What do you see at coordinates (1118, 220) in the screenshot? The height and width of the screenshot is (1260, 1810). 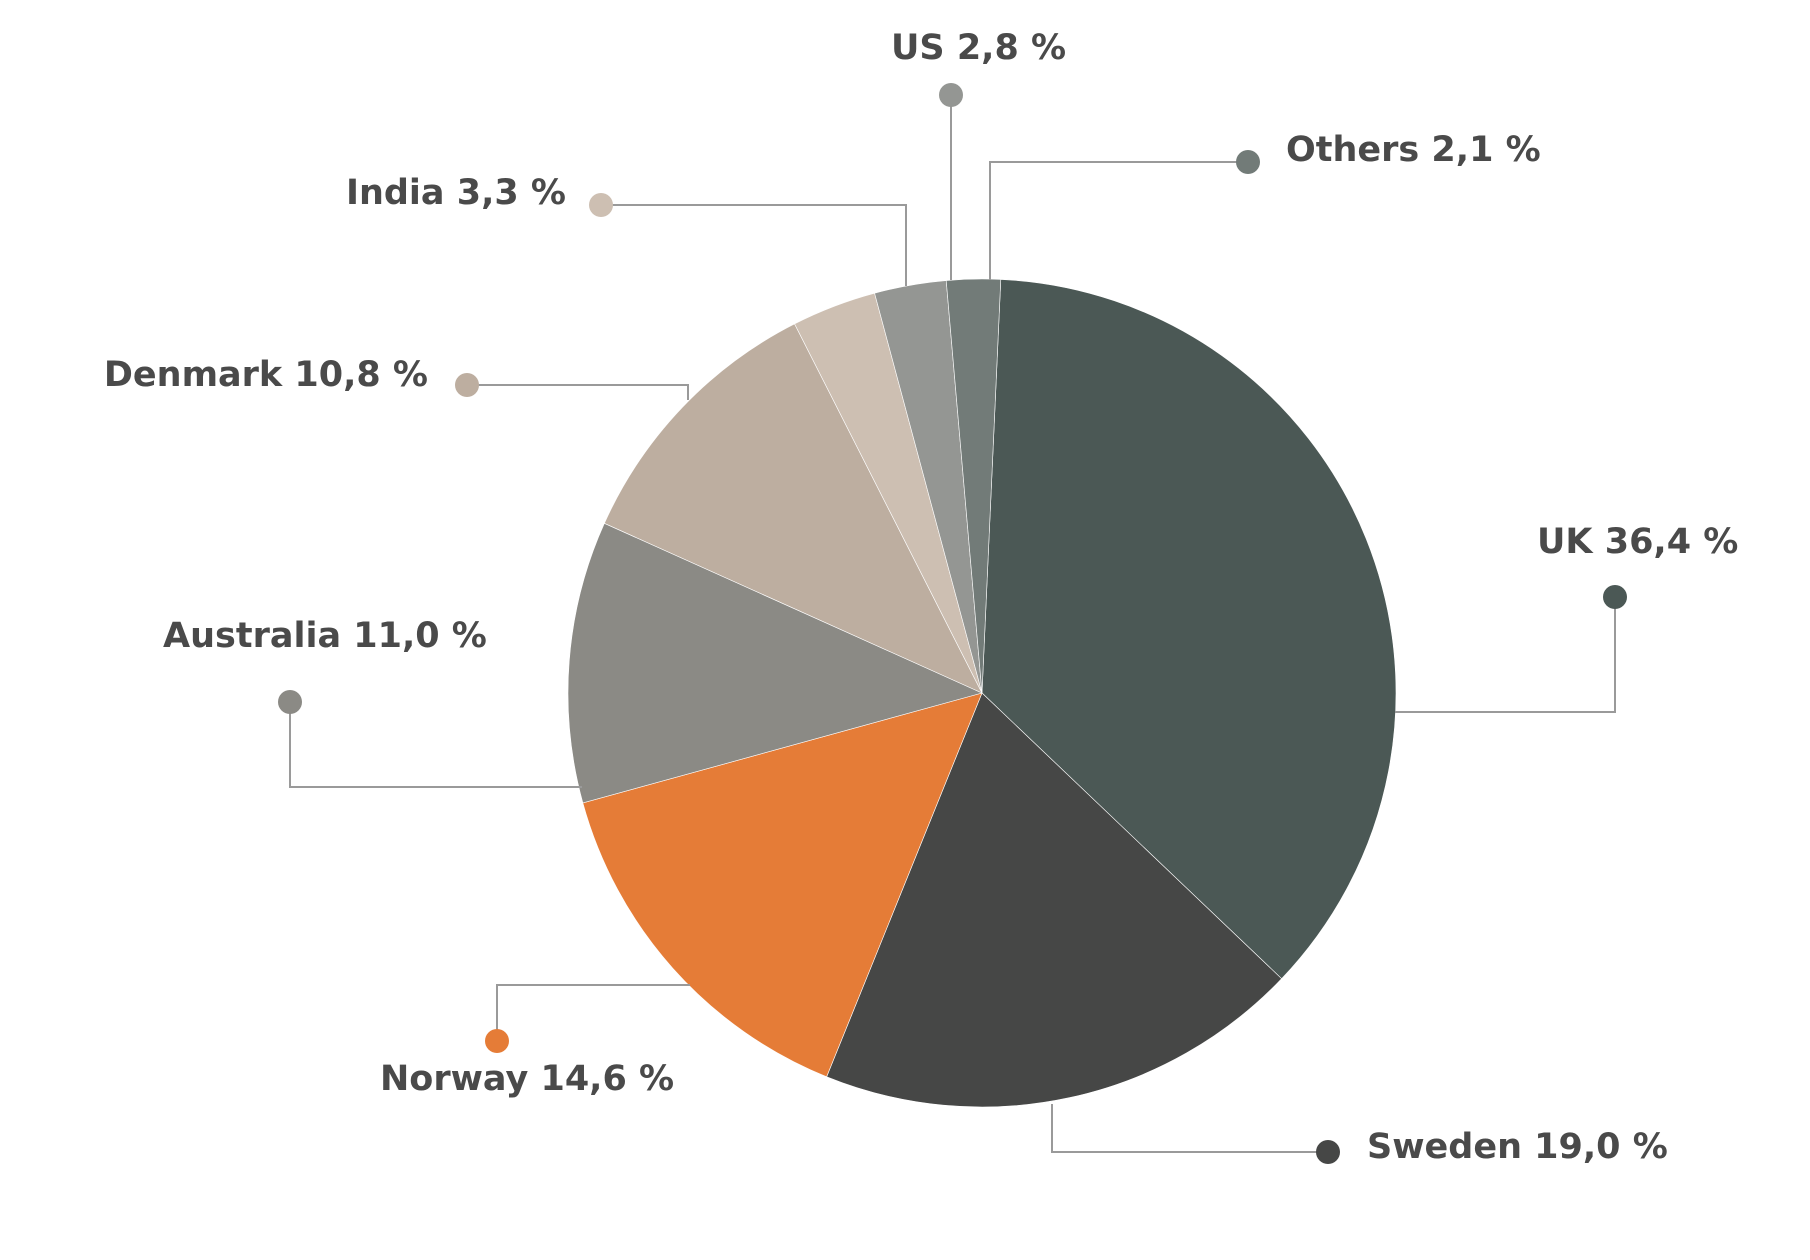 I see `leader-line-others` at bounding box center [1118, 220].